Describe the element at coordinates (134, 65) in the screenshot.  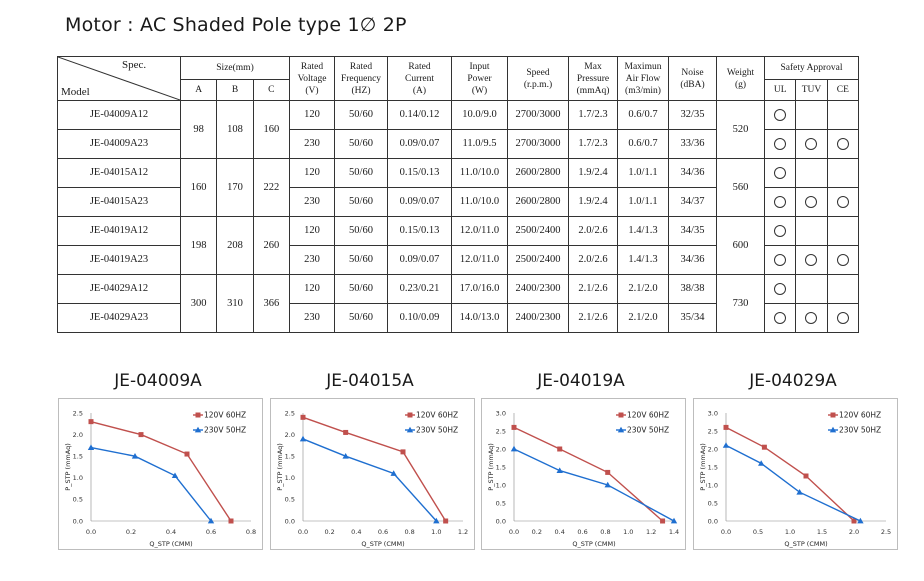
I see `spec-label: Spec.` at that location.